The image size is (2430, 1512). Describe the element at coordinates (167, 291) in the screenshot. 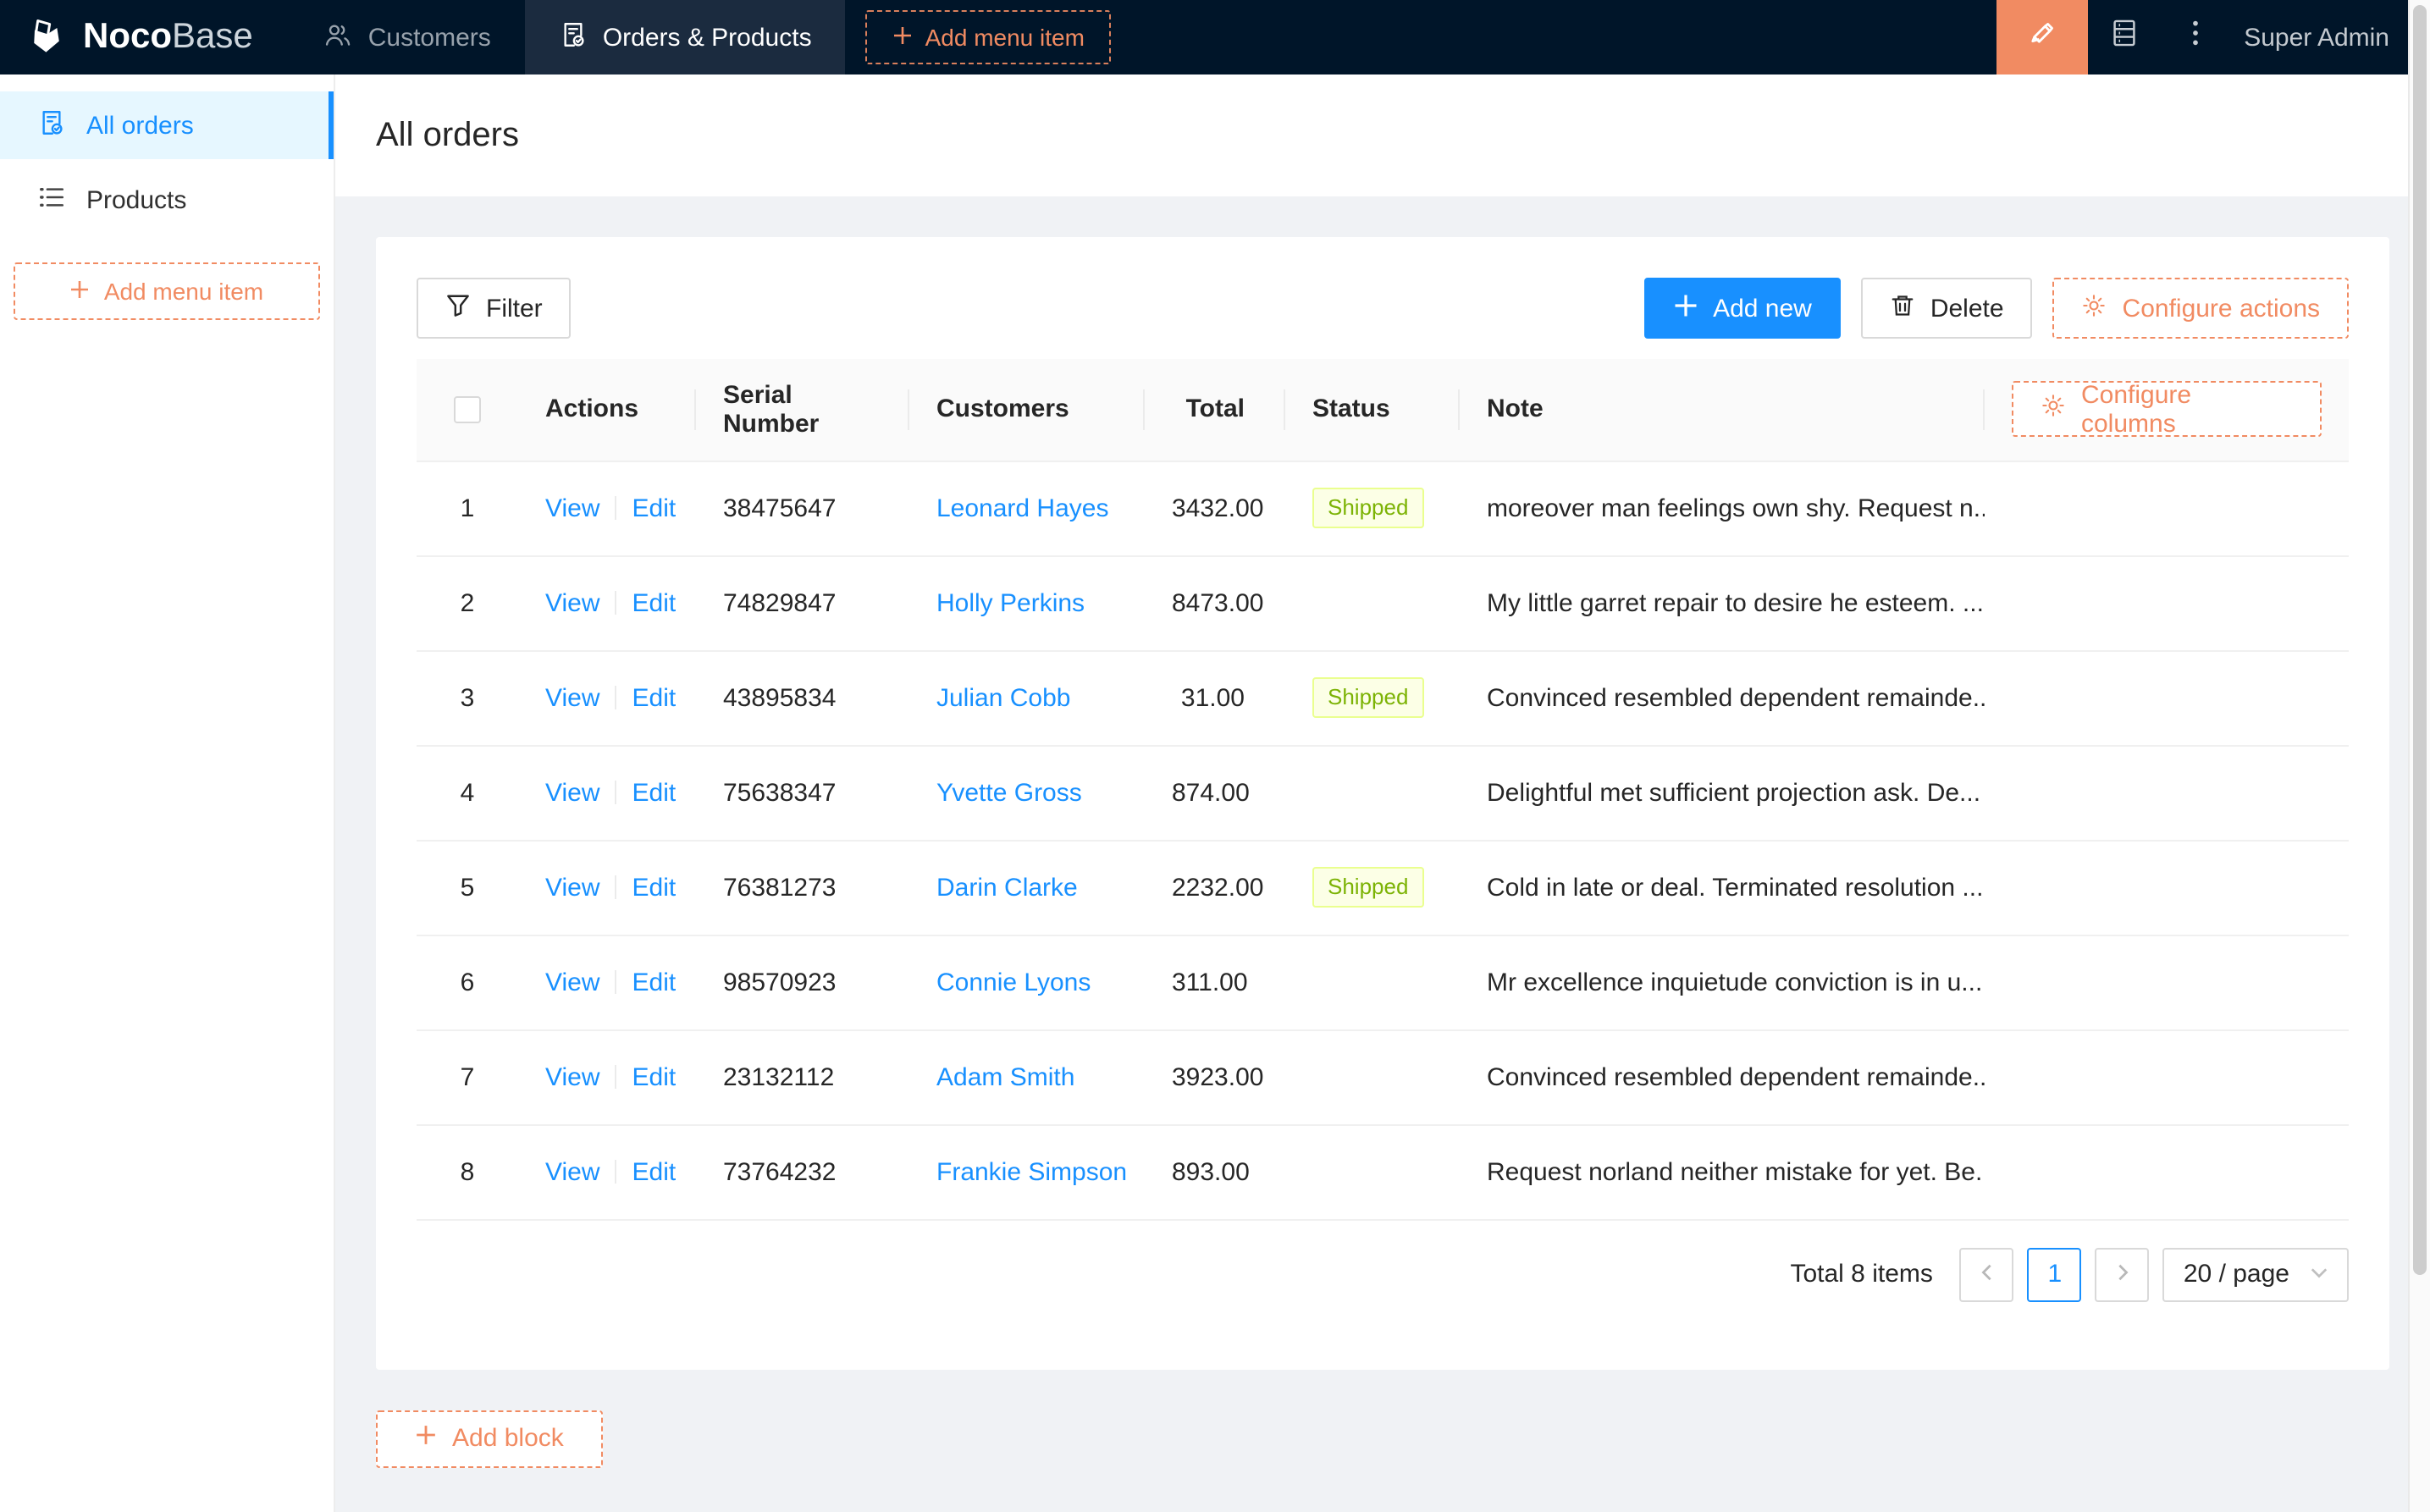

I see `add-menu-item-button-sidebar: Add menu item` at that location.